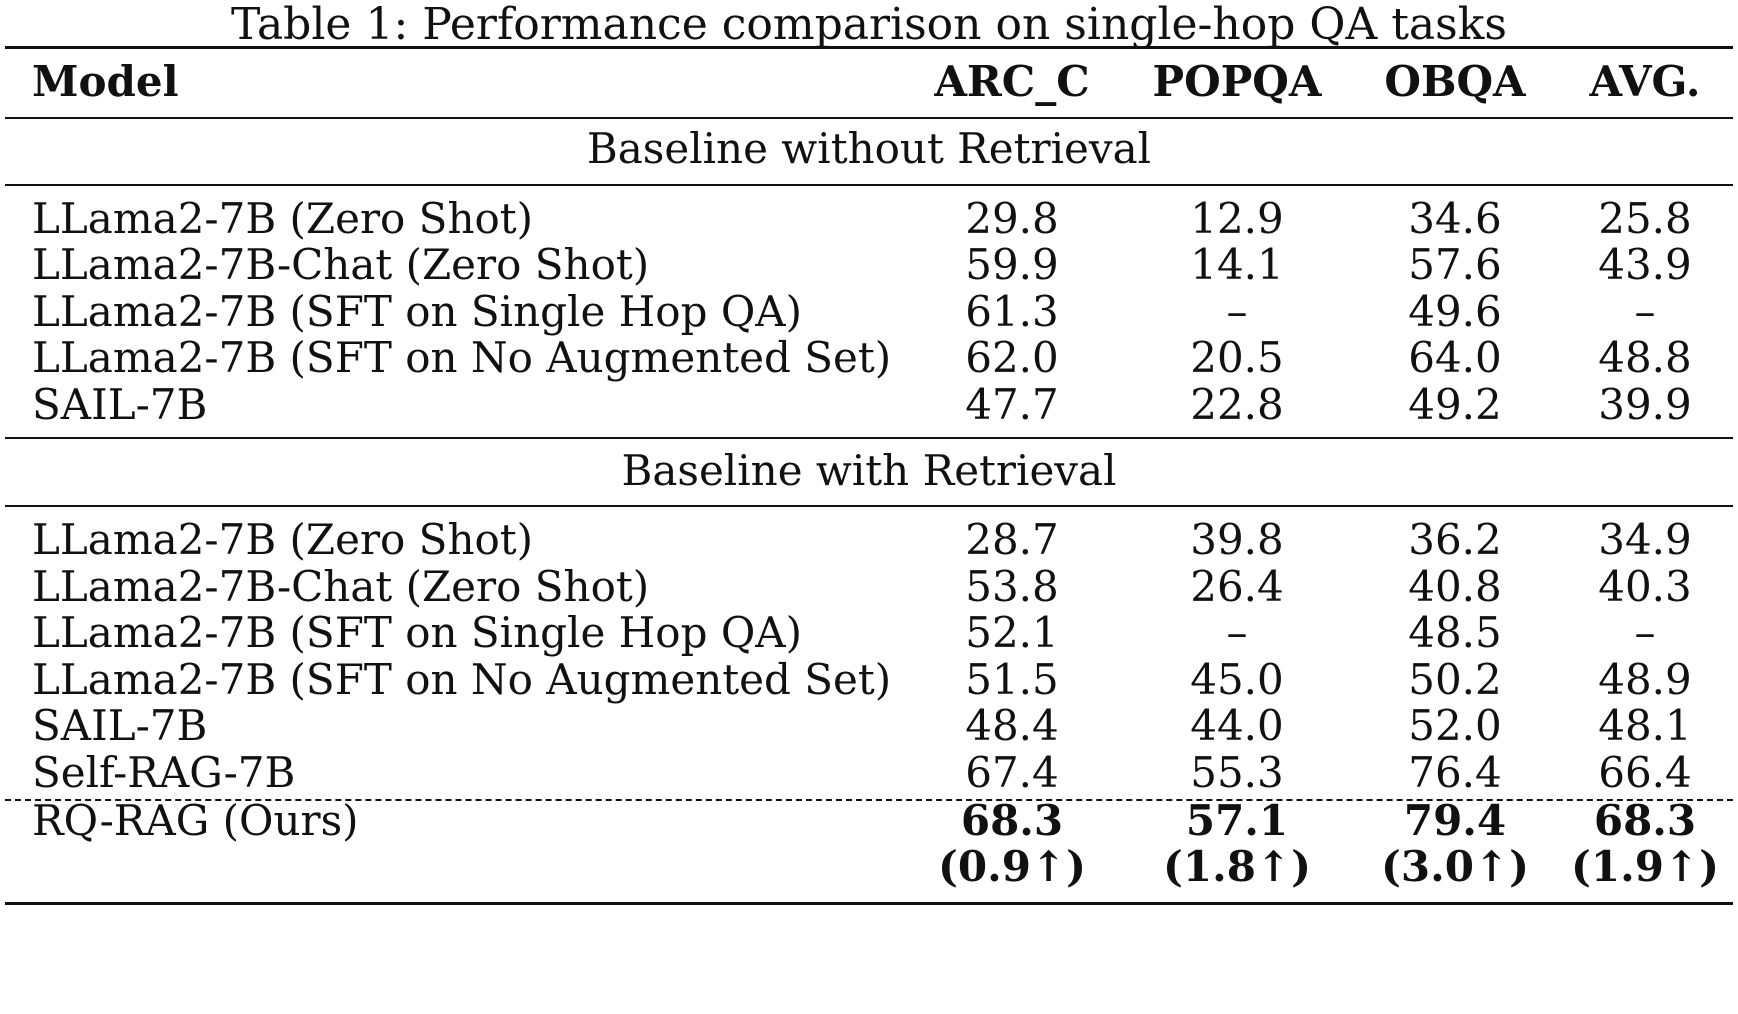 The width and height of the screenshot is (1738, 1014). What do you see at coordinates (869, 118) in the screenshot?
I see `header-rule` at bounding box center [869, 118].